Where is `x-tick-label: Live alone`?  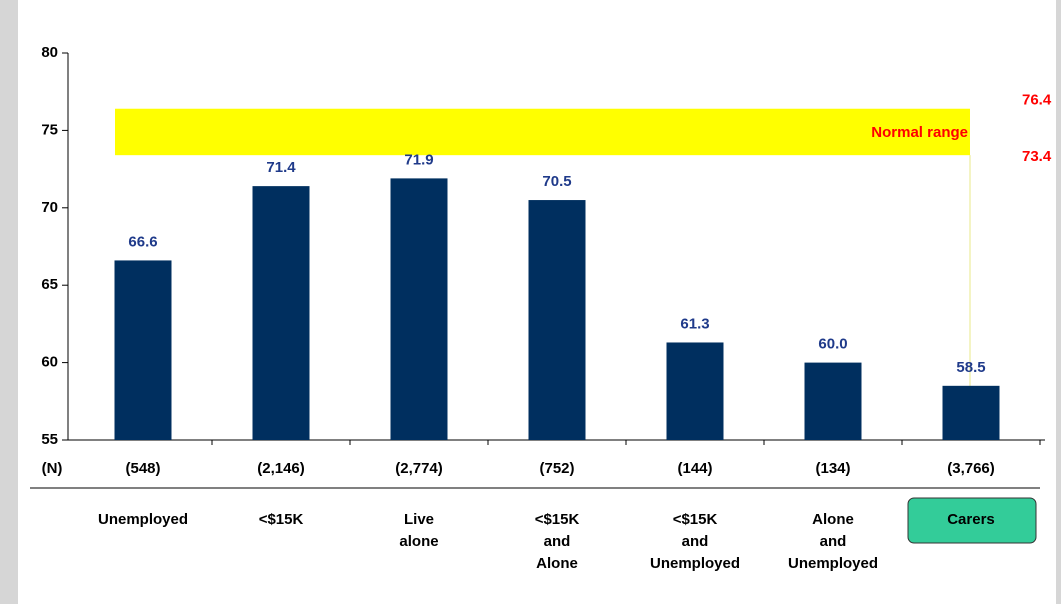
x-tick-label: Live alone is located at coordinates (418, 530).